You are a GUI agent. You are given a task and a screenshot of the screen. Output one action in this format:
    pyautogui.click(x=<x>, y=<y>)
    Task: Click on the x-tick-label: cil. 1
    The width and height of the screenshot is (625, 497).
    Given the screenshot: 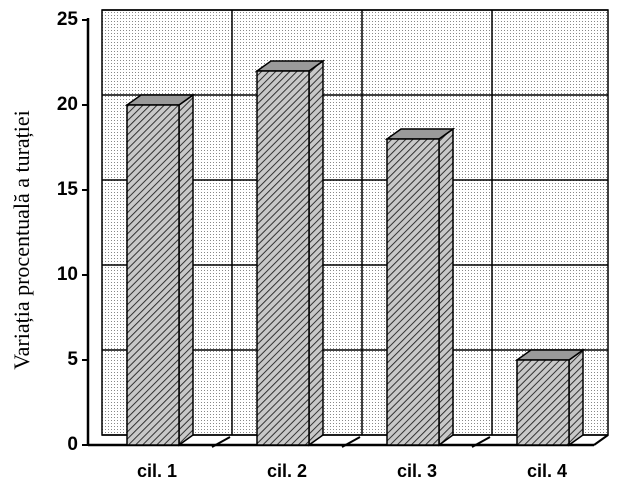 What is the action you would take?
    pyautogui.click(x=157, y=471)
    